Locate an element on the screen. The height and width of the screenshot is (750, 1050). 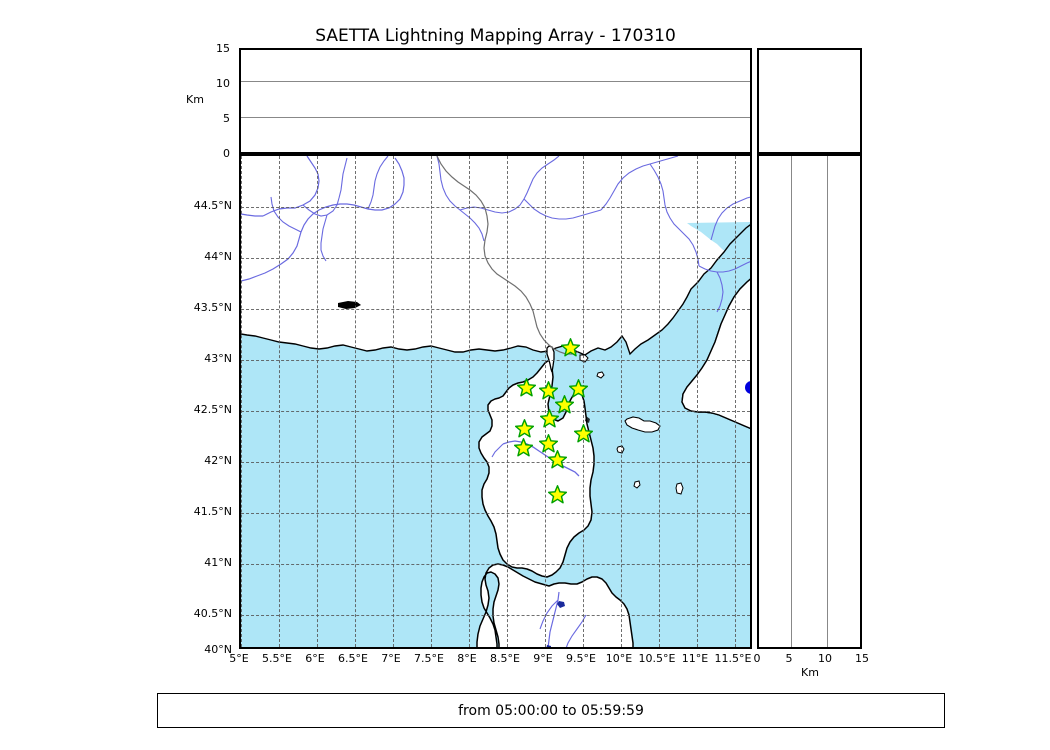
map-xtick-11.5: 11.5°E is located at coordinates (733, 658).